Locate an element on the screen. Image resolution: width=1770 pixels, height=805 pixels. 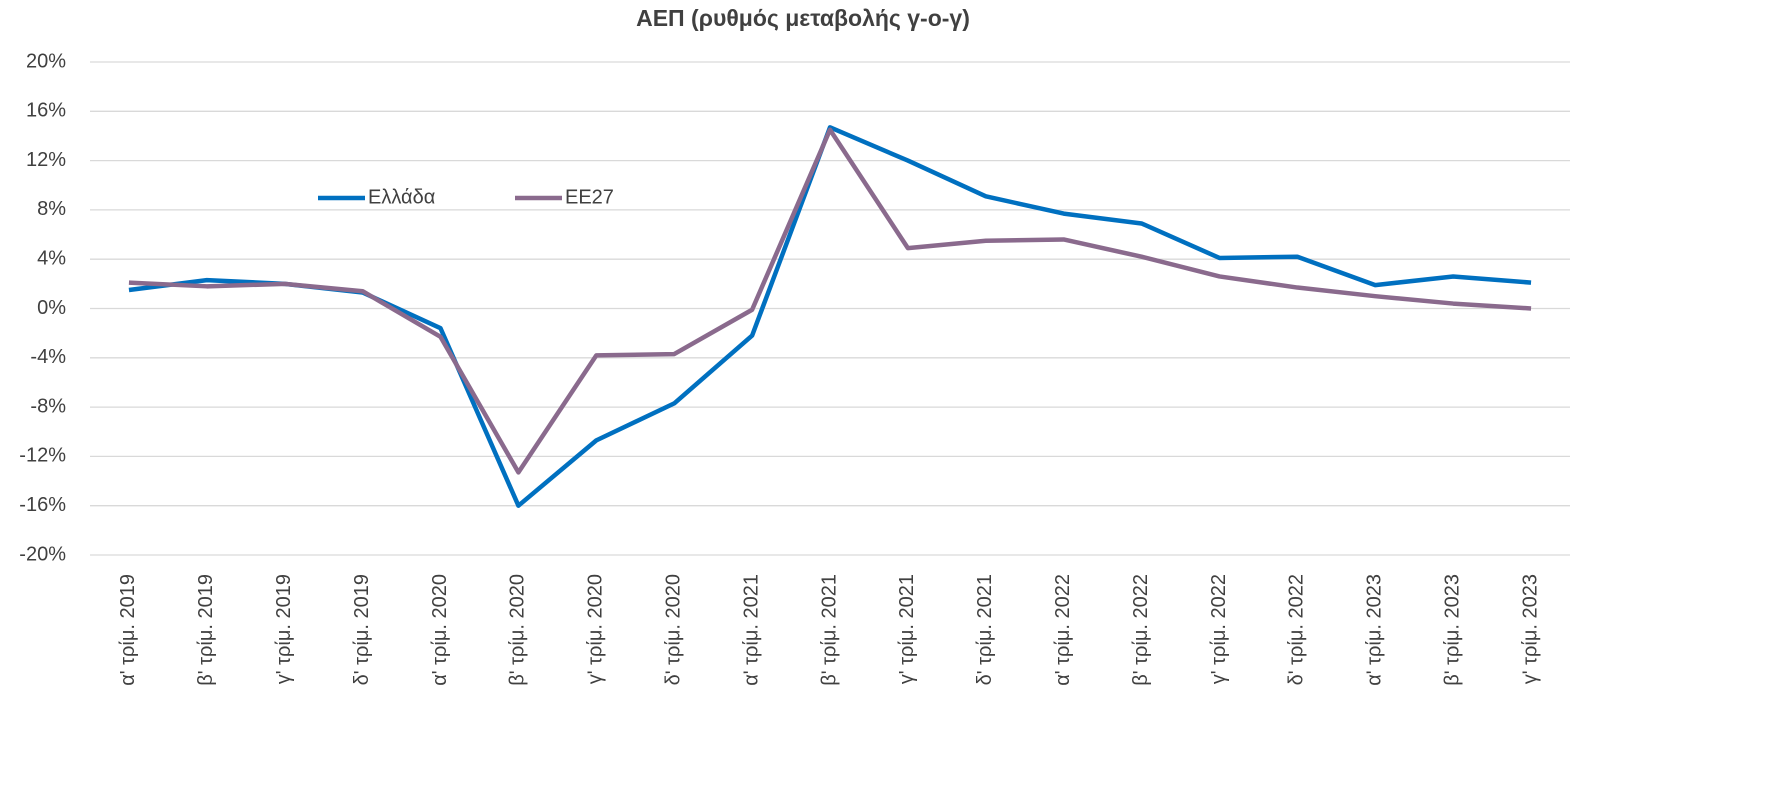
x-tick-label: β' τρίμ. 2020 is located at coordinates (518, 630).